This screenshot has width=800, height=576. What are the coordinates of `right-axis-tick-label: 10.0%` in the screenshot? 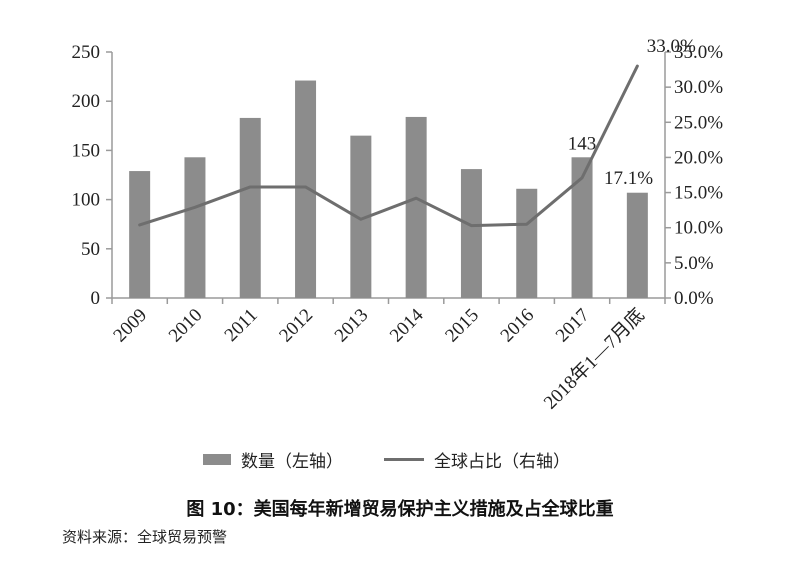 It's located at (698, 228).